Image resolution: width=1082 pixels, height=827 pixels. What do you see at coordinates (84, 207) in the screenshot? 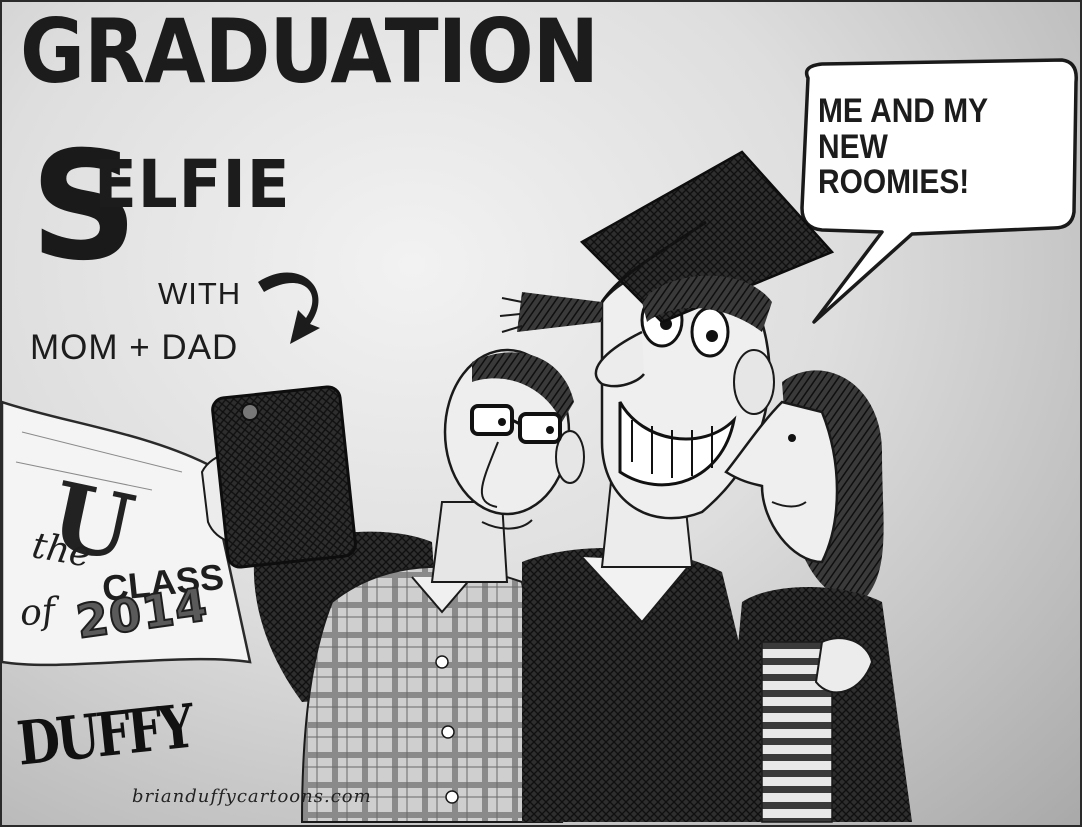
I see `title-big-s: S` at bounding box center [84, 207].